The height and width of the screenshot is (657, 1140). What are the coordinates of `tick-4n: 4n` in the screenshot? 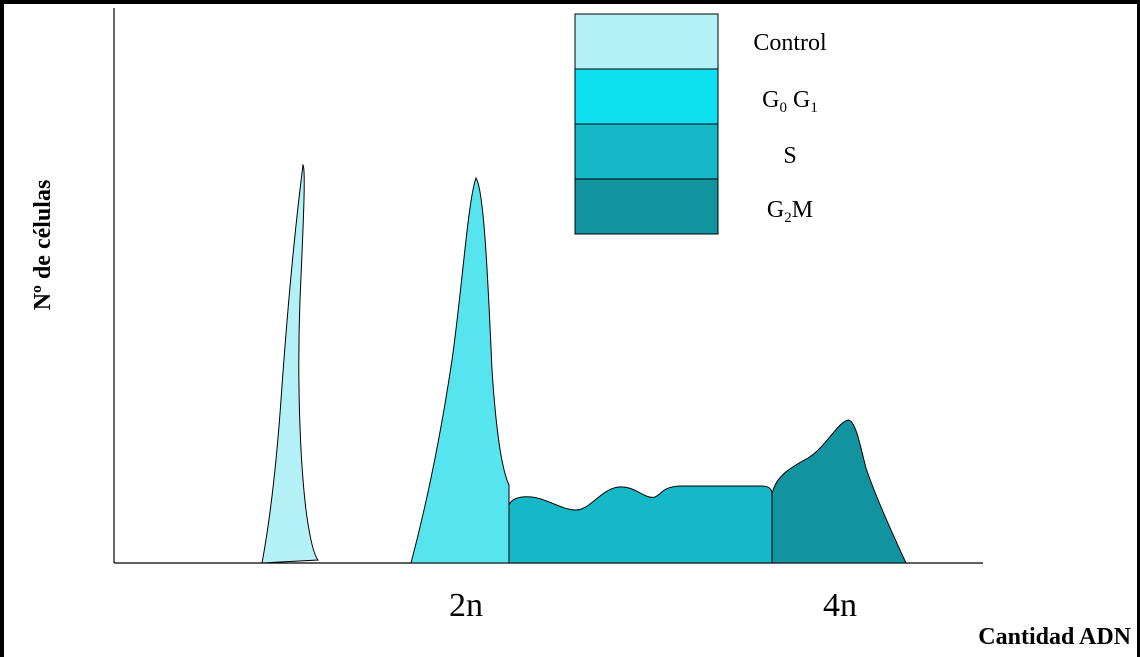 It's located at (840, 605).